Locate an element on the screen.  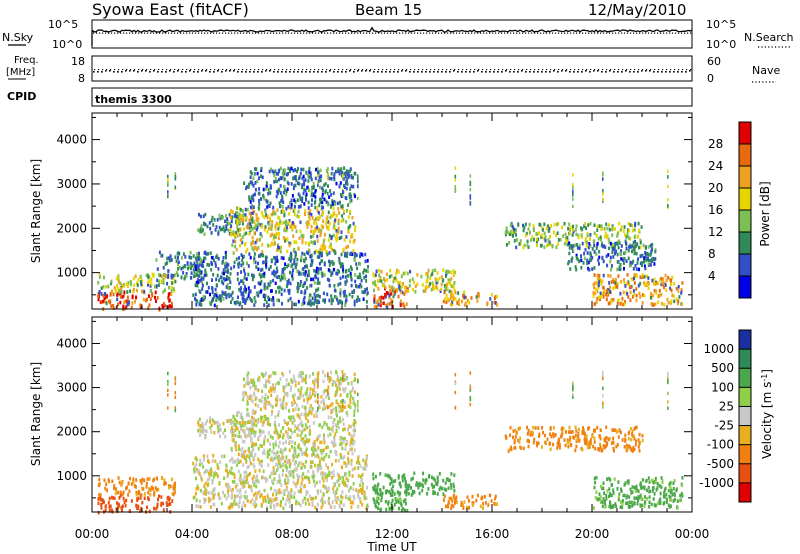
nave-tick-lo: 0 is located at coordinates (710, 78).